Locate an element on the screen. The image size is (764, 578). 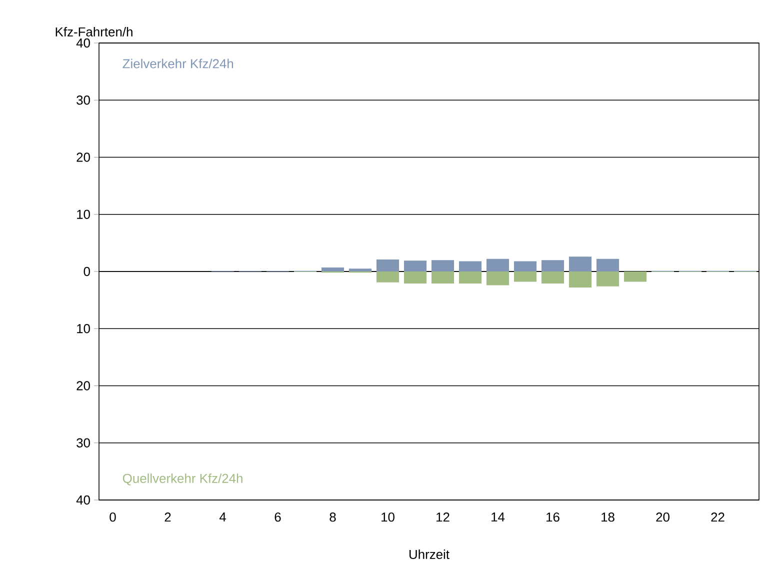
x-tick-label: 12 is located at coordinates (443, 517).